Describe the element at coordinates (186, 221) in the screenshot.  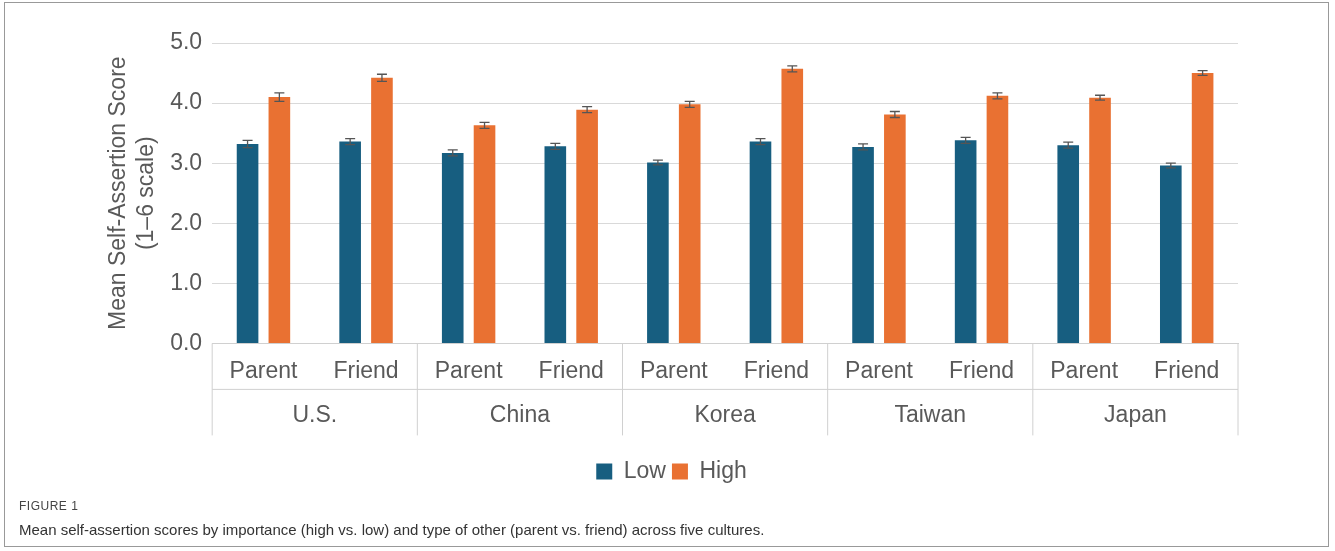
I see `y-tick-label: 2.0` at that location.